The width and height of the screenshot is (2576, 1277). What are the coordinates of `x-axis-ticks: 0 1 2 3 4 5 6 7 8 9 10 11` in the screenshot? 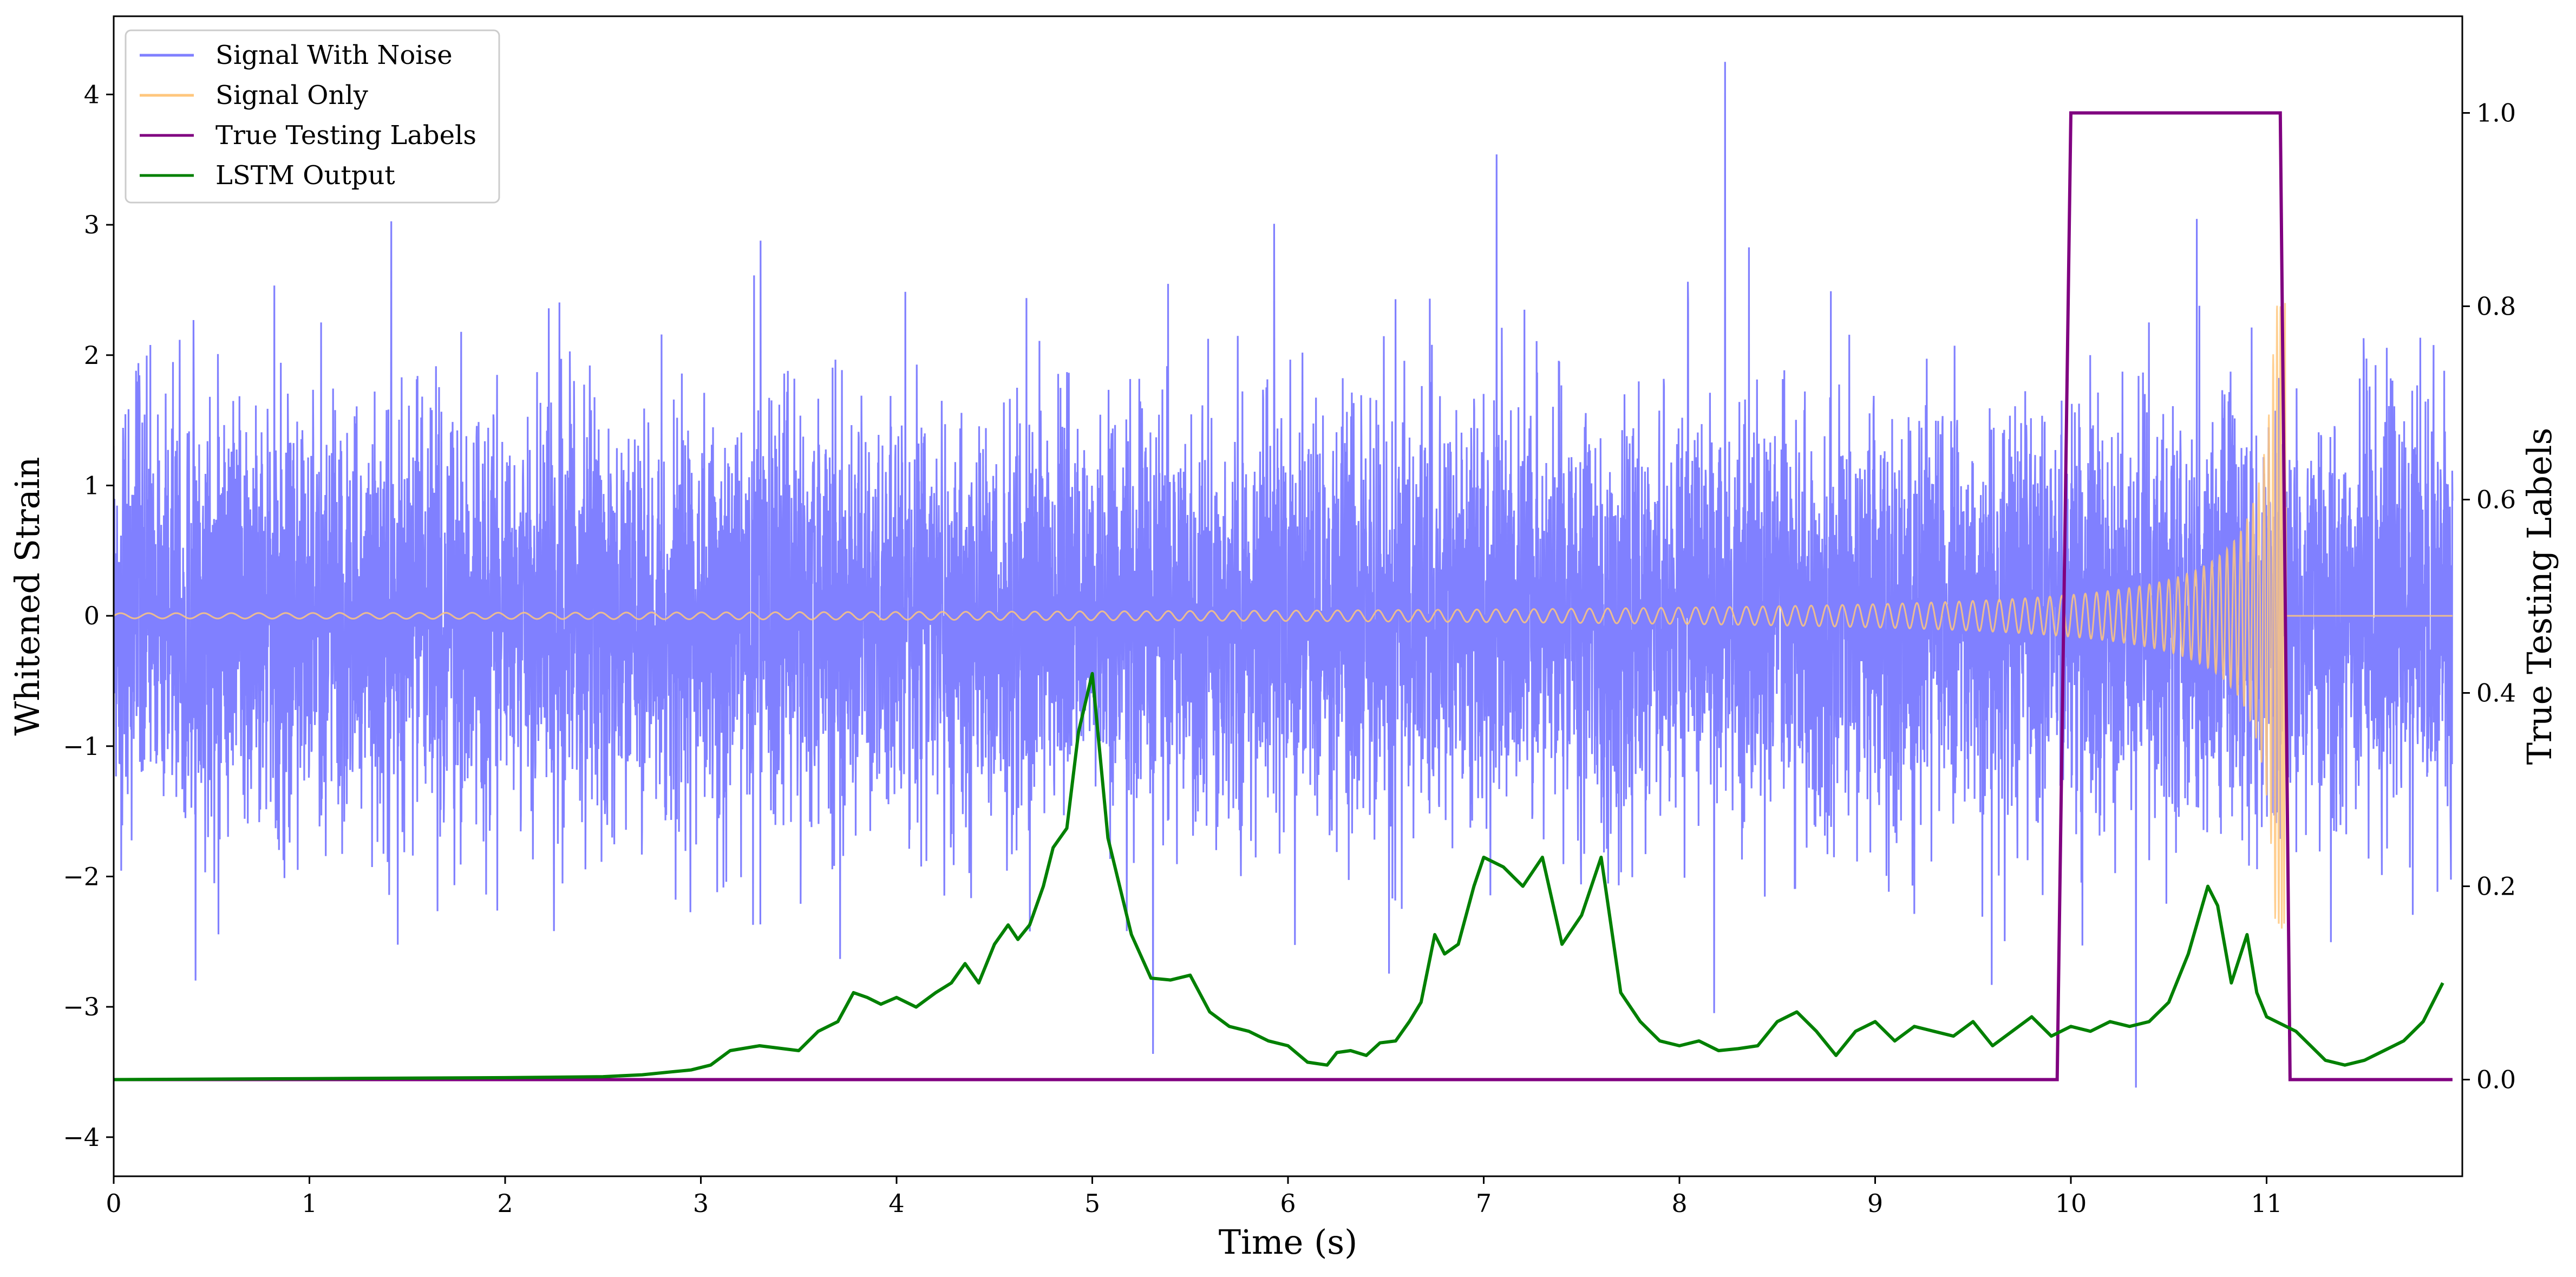 It's located at (1194, 1197).